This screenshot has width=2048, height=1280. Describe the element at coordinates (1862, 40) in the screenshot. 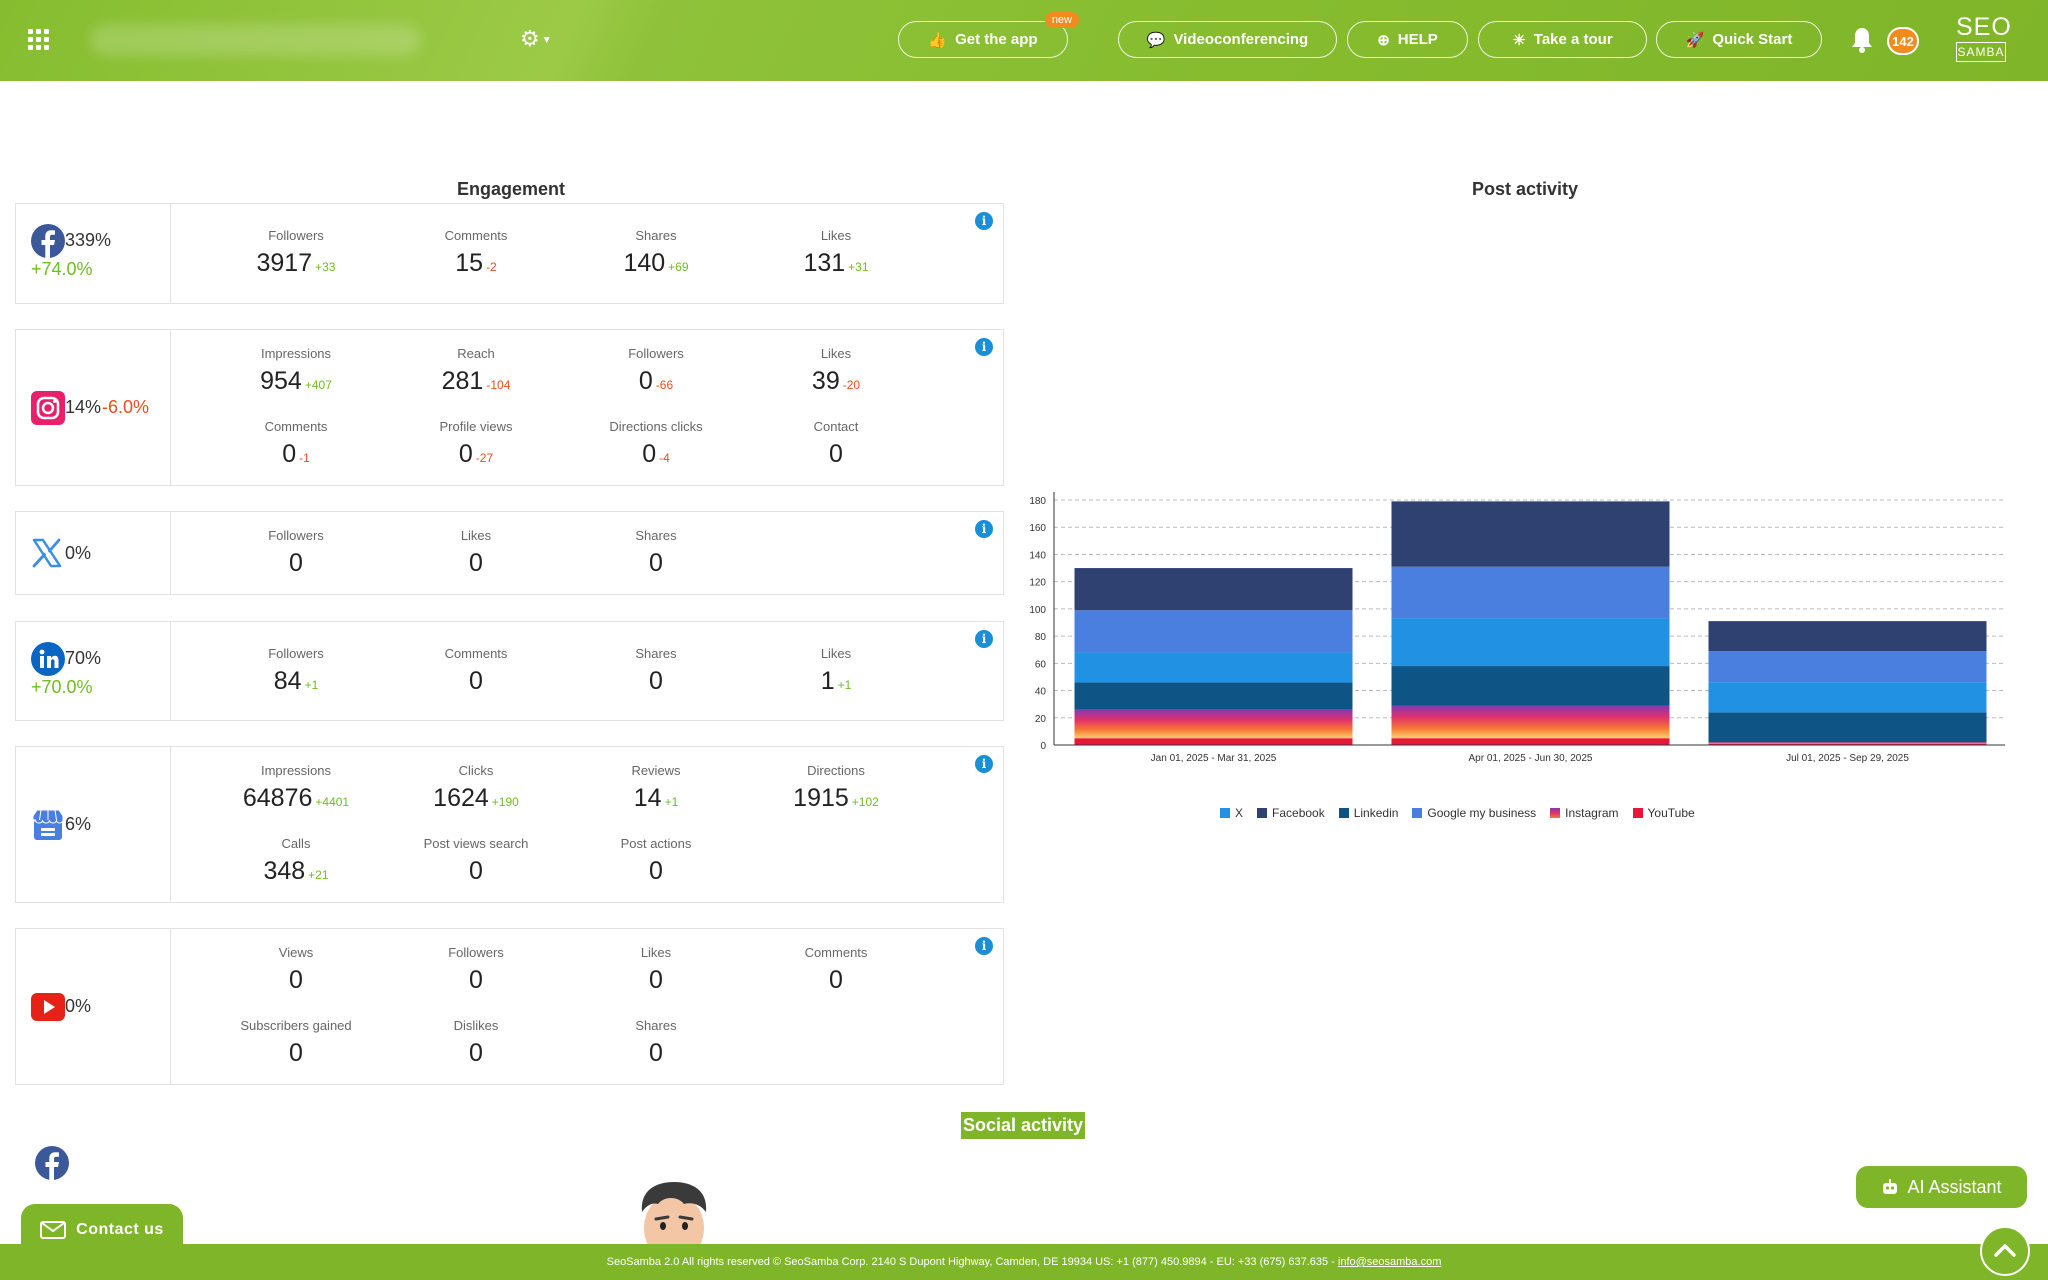

I see `bell-icon` at that location.